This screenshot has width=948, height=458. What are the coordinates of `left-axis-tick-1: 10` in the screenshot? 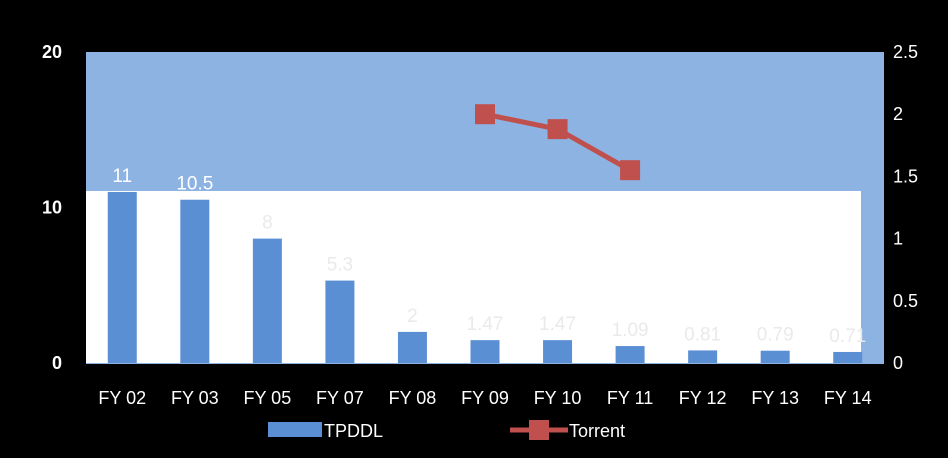 It's located at (52, 208).